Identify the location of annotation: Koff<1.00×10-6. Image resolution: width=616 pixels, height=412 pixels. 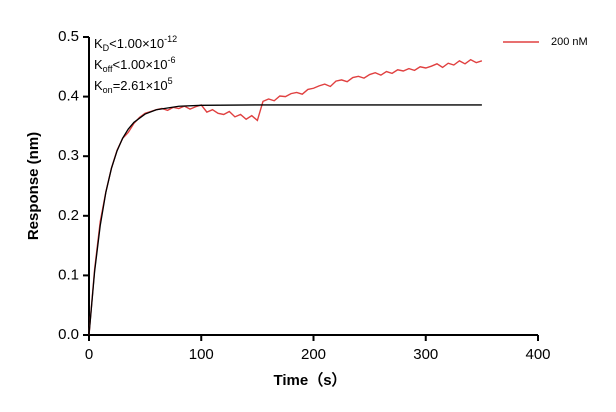
(134, 64).